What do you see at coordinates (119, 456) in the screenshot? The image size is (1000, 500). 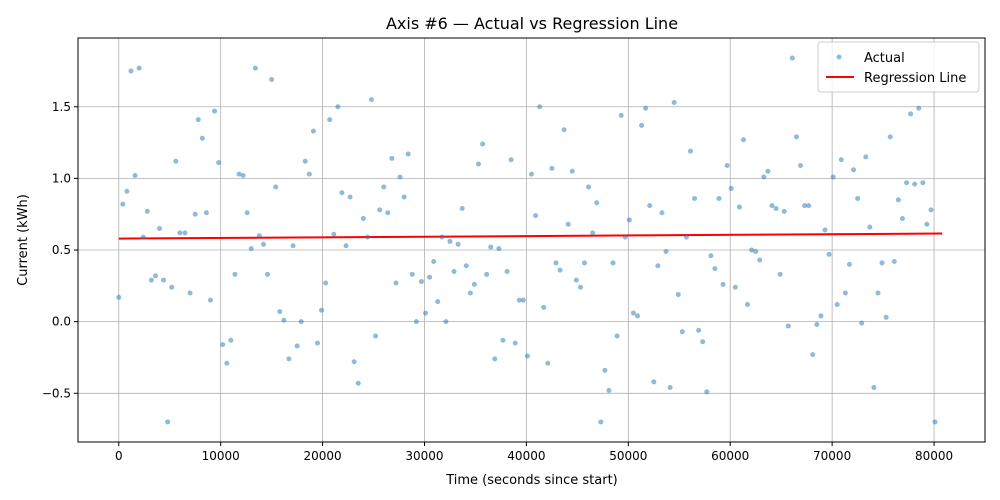 I see `x-tick-label: 0` at bounding box center [119, 456].